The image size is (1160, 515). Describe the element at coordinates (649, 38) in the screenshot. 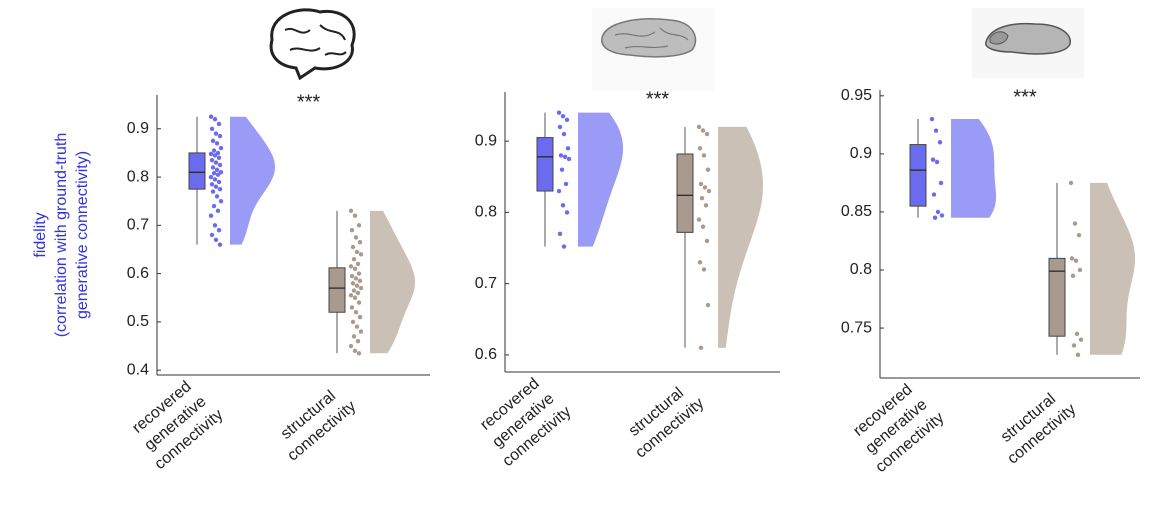

I see `macaque-brain-icon` at that location.